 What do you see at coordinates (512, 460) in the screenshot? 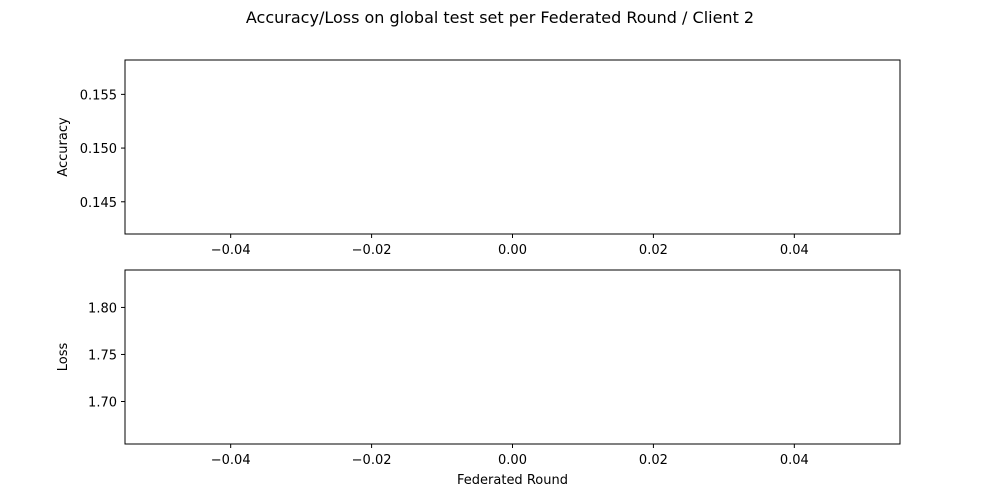
I see `loss-x-tick-label: 0.00` at bounding box center [512, 460].